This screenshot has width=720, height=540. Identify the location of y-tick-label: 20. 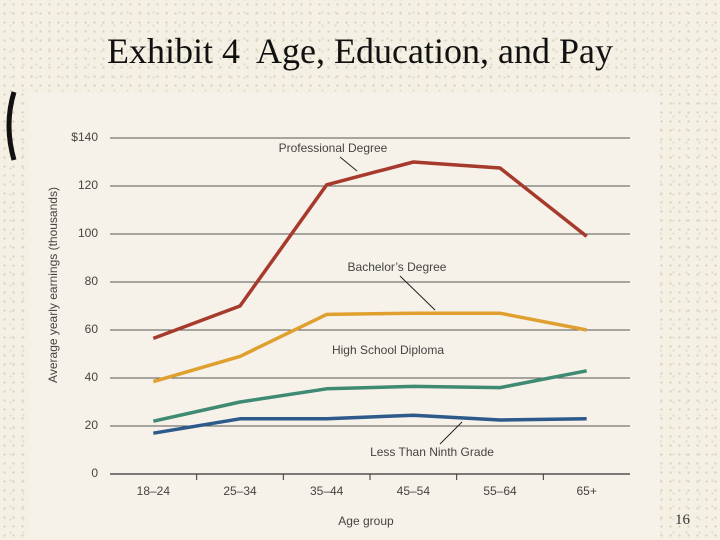
(92, 425).